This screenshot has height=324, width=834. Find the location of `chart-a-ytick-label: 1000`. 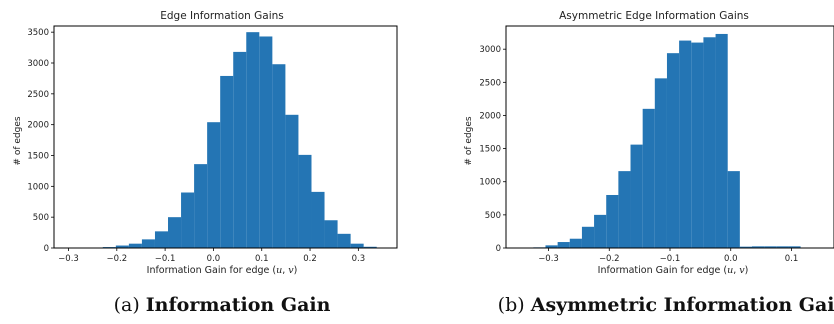

chart-a-ytick-label: 1000 is located at coordinates (38, 187).